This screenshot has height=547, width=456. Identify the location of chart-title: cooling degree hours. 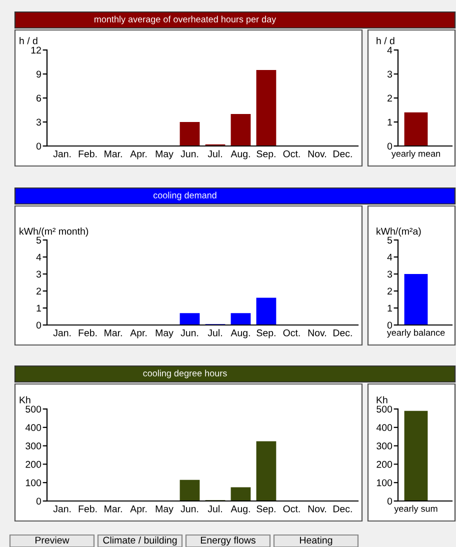
(185, 374).